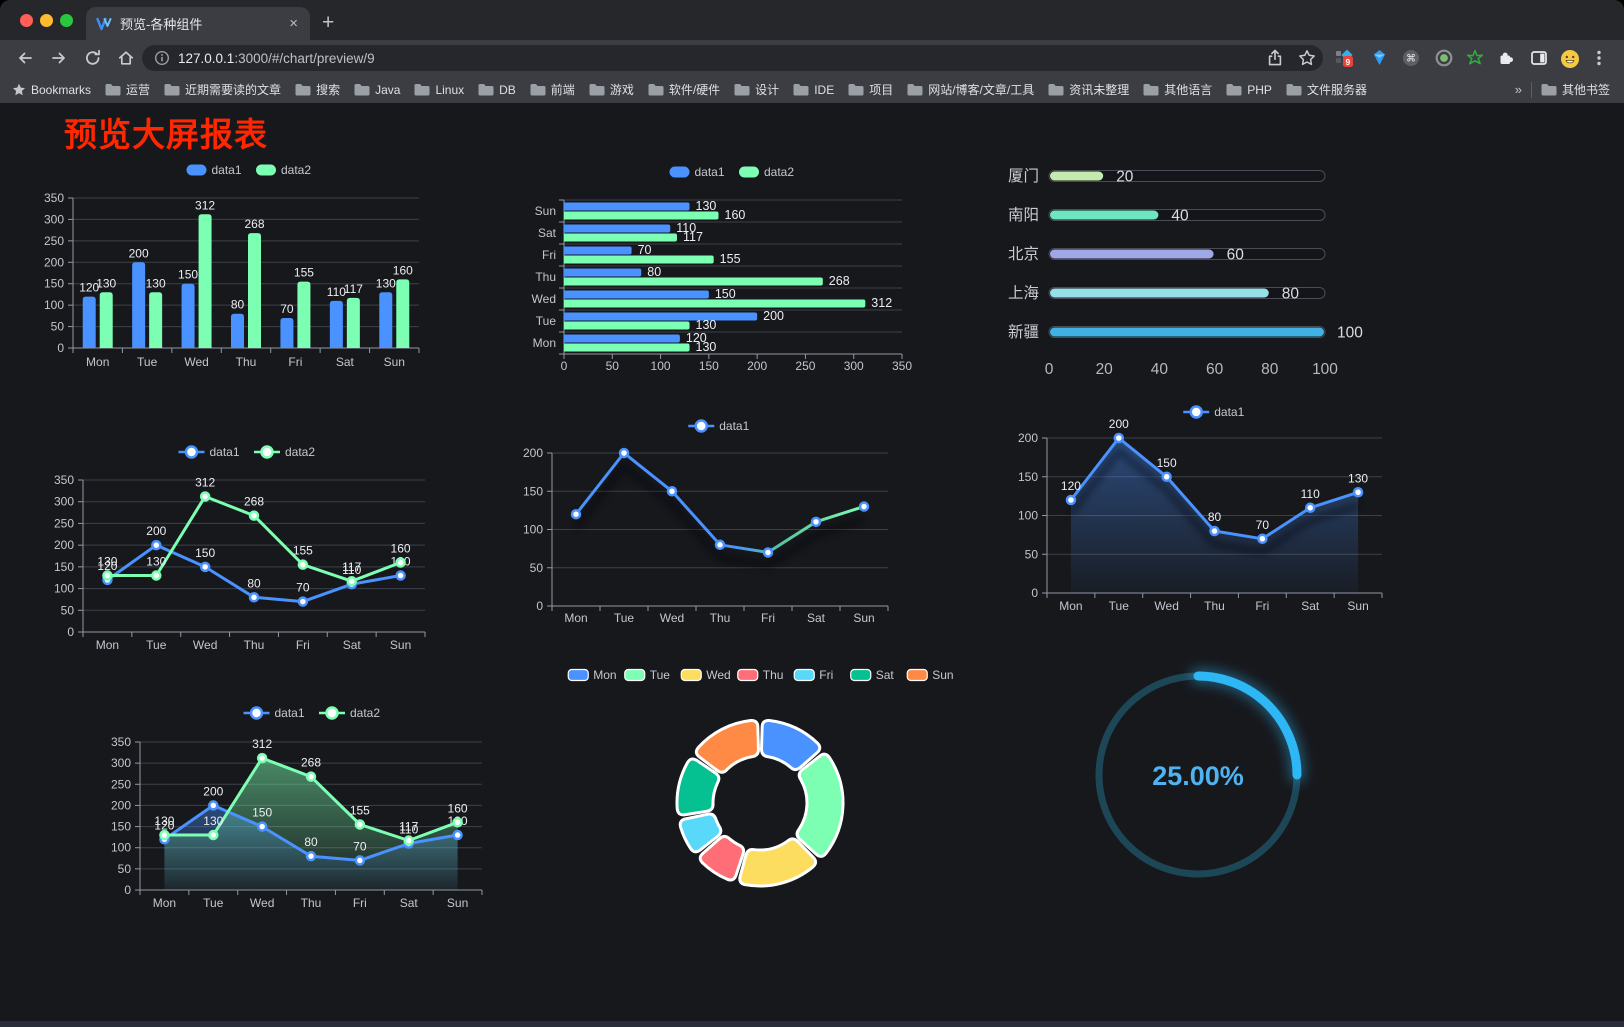 This screenshot has height=1027, width=1624. What do you see at coordinates (813, 90) in the screenshot?
I see `bookmark-item: IDE` at bounding box center [813, 90].